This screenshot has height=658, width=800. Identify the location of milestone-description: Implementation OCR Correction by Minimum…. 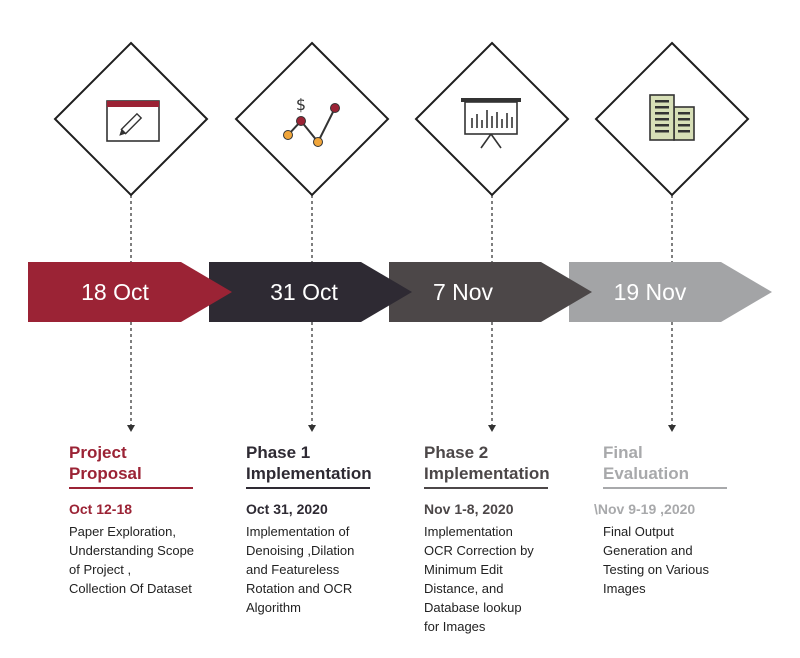
(479, 579).